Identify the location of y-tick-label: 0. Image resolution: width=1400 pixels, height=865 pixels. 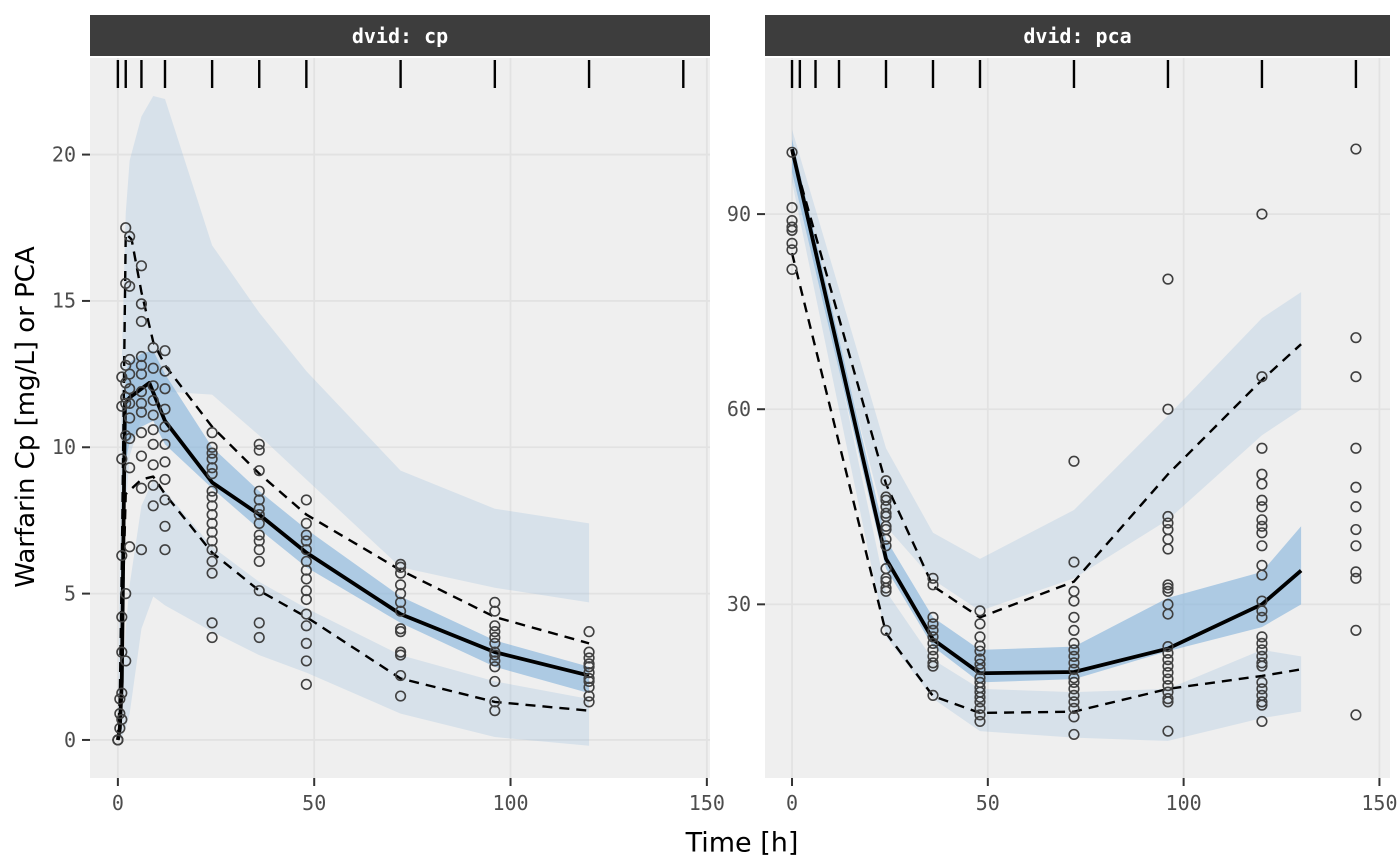
(70, 740).